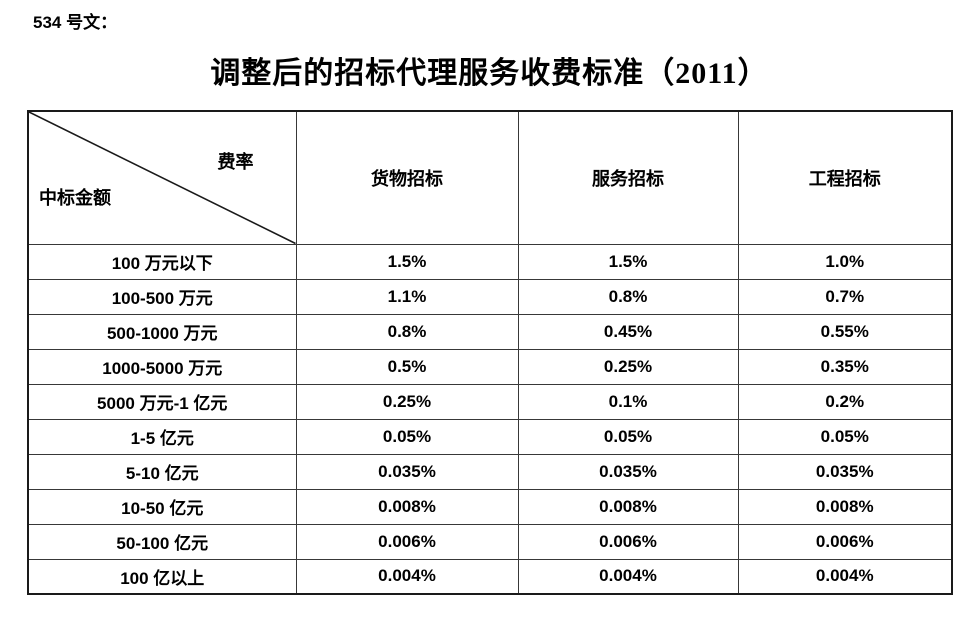 The height and width of the screenshot is (629, 979). Describe the element at coordinates (162, 331) in the screenshot. I see `amount-cell: 500-1000 万元` at that location.